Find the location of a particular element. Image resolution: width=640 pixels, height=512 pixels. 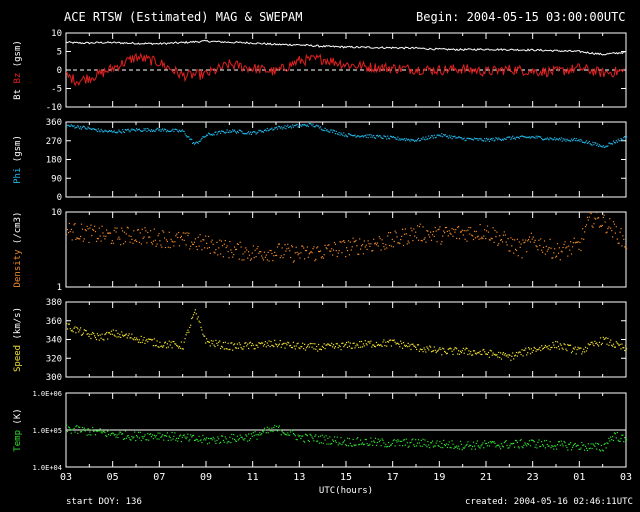

xtick-label: 07 is located at coordinates (159, 477).